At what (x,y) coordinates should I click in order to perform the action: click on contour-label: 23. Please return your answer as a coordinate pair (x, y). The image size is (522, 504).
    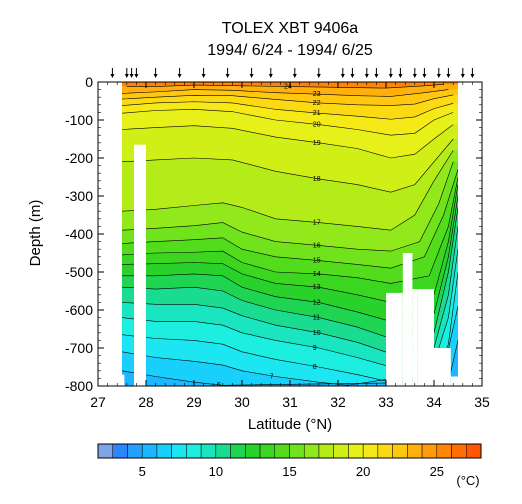
    Looking at the image, I should click on (317, 94).